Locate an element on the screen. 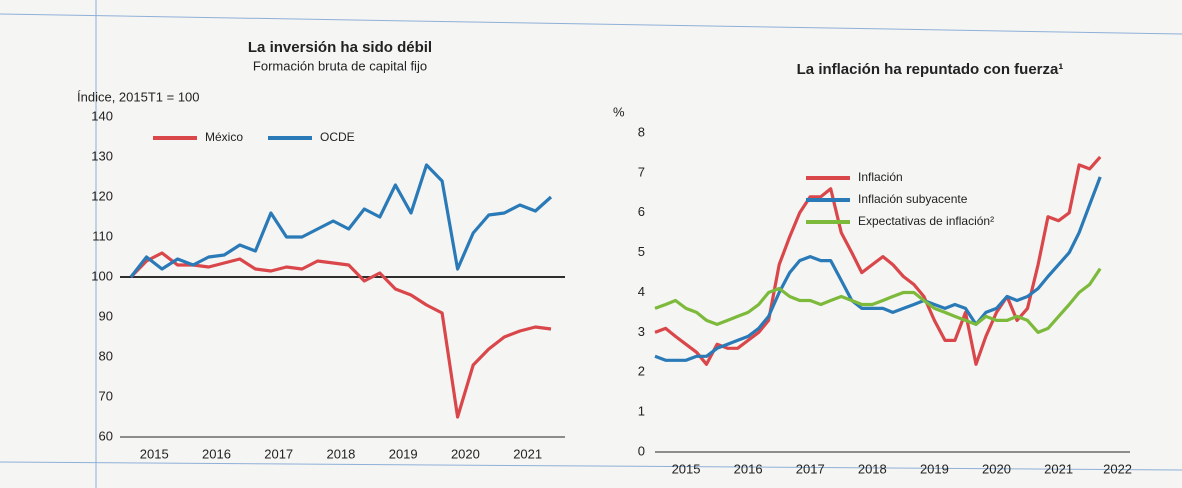 The width and height of the screenshot is (1182, 488). chart-title: La inflación ha repuntado con fuerza¹ is located at coordinates (930, 69).